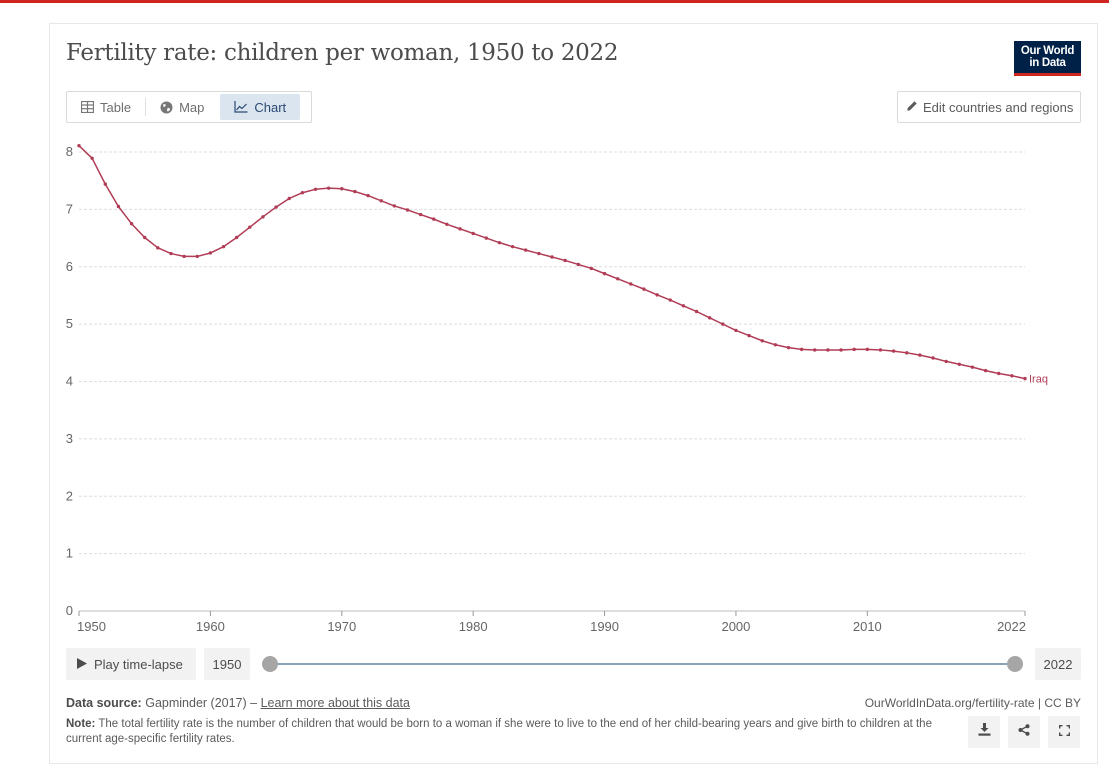 The width and height of the screenshot is (1109, 768). I want to click on end-year-box: 2022, so click(1058, 664).